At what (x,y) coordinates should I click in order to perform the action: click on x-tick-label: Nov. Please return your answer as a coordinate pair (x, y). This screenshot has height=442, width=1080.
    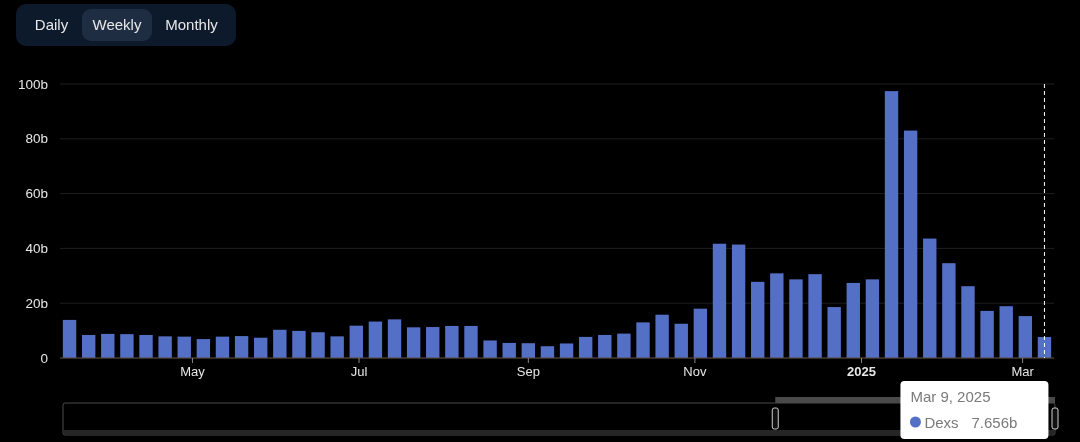
    Looking at the image, I should click on (695, 371).